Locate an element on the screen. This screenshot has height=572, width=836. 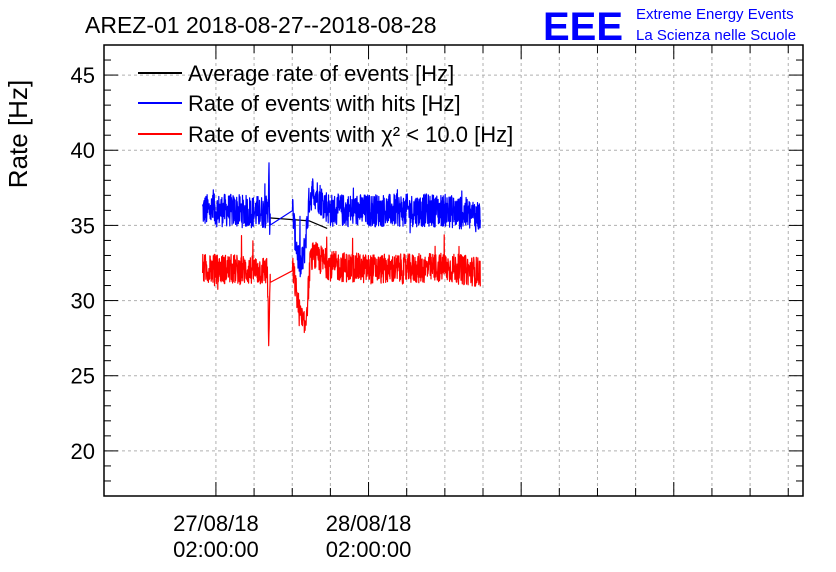
logo-line-1: Extreme Energy Events is located at coordinates (715, 14).